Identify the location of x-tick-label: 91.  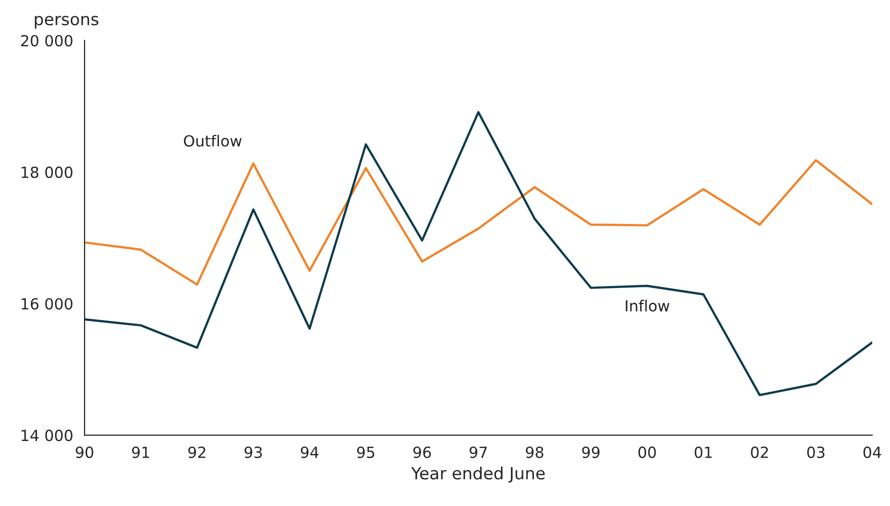
(141, 452).